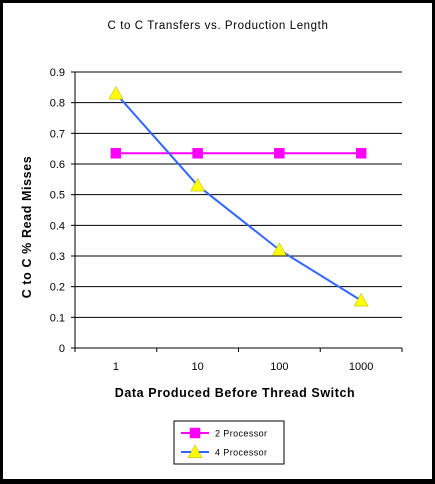  Describe the element at coordinates (57, 73) in the screenshot. I see `y-tick-label: 0.9` at that location.